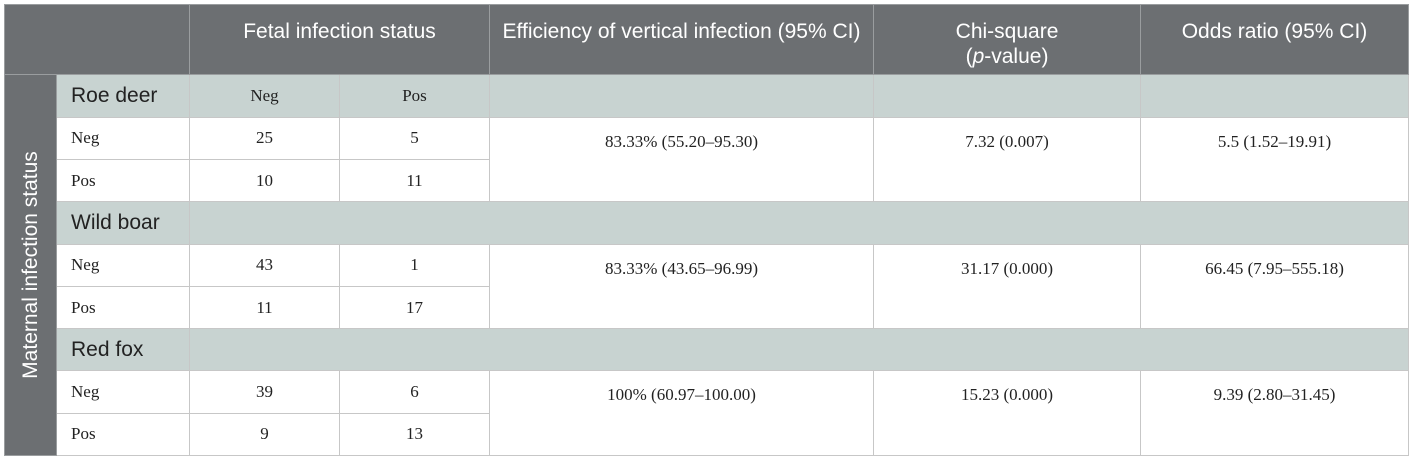 Image resolution: width=1415 pixels, height=460 pixels. What do you see at coordinates (682, 286) in the screenshot?
I see `cell-efficiency: 83.33% (43.65–96.99)` at bounding box center [682, 286].